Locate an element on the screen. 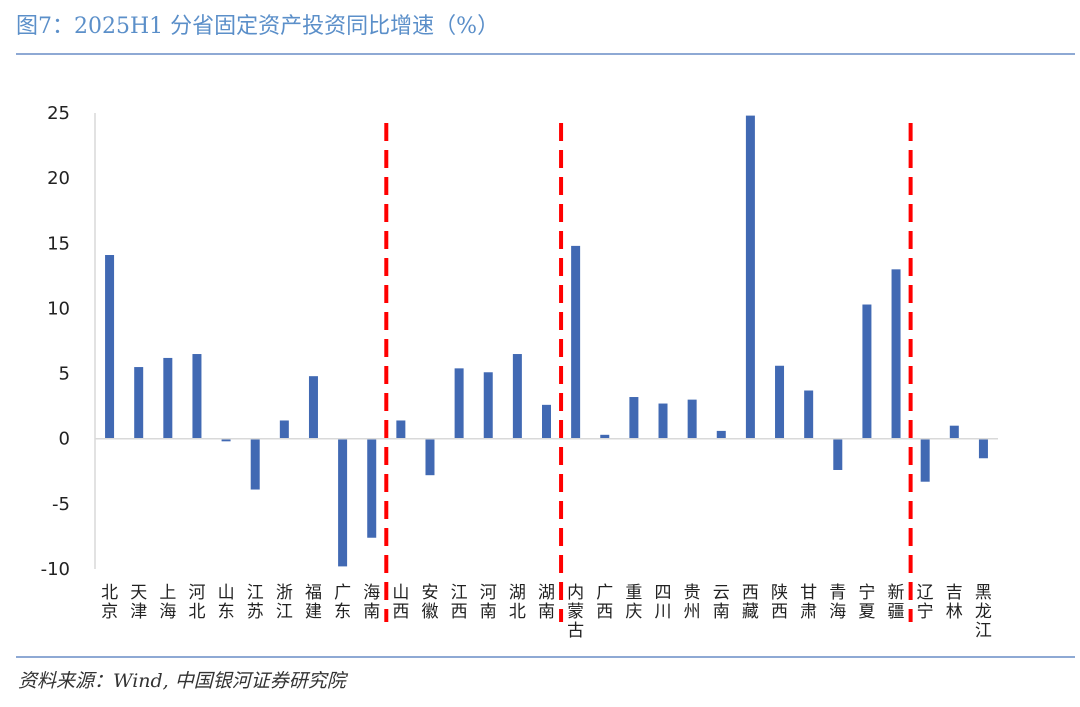  x-tick-label: 北京 is located at coordinates (109, 602).